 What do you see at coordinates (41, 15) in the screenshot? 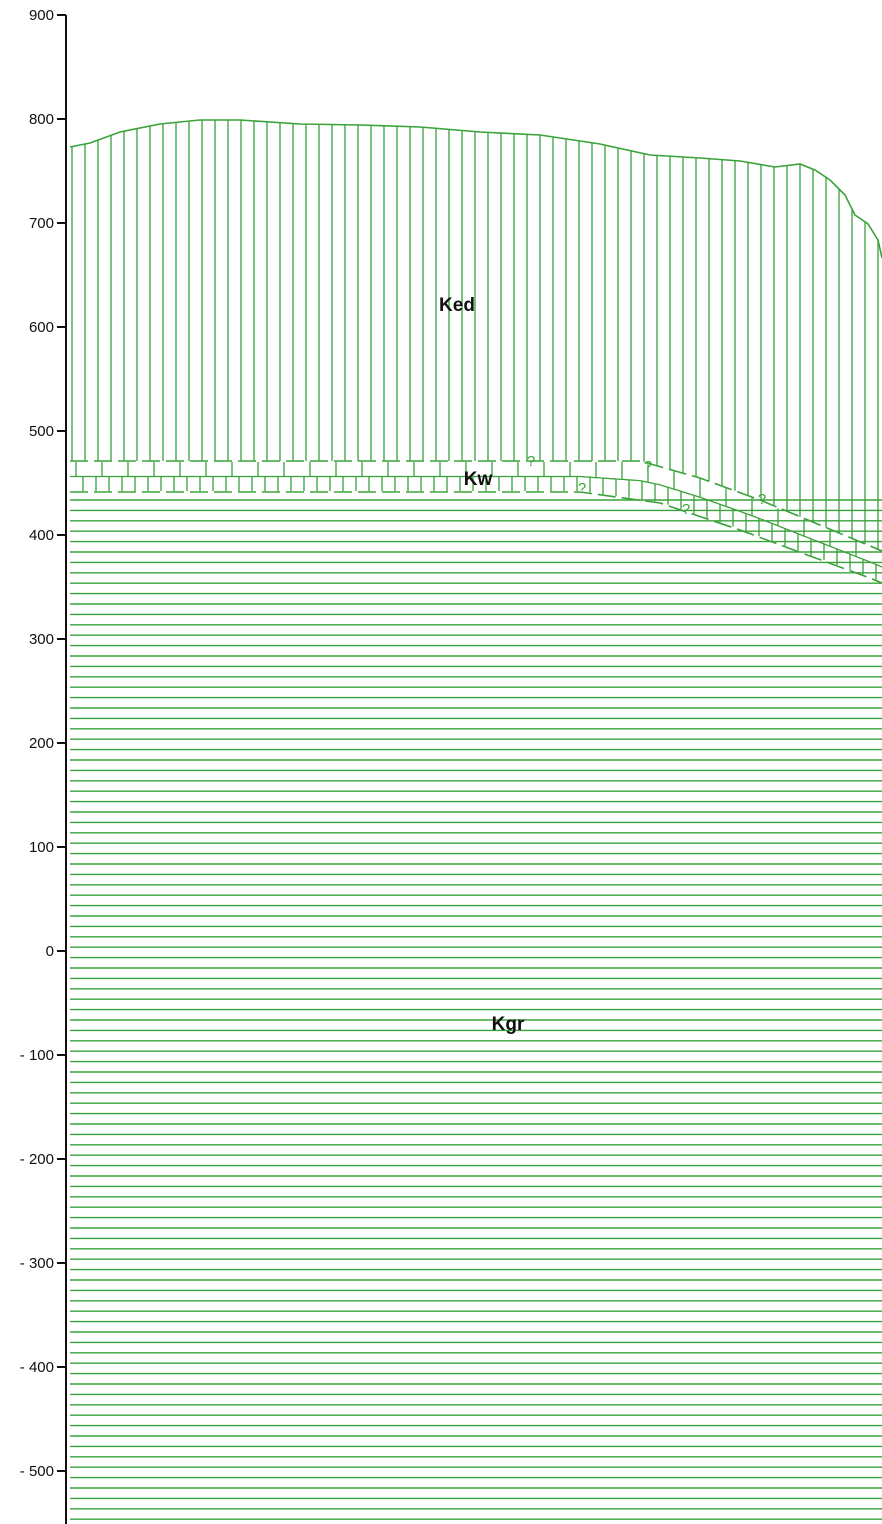
I see `axis-tick-label: 900` at bounding box center [41, 15].